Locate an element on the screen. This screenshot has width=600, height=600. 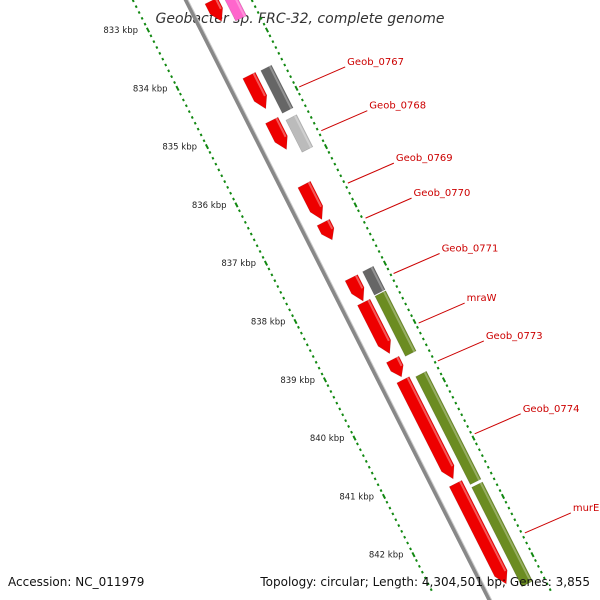
cds-feature-4-highlight is located at coordinates (330, 224).